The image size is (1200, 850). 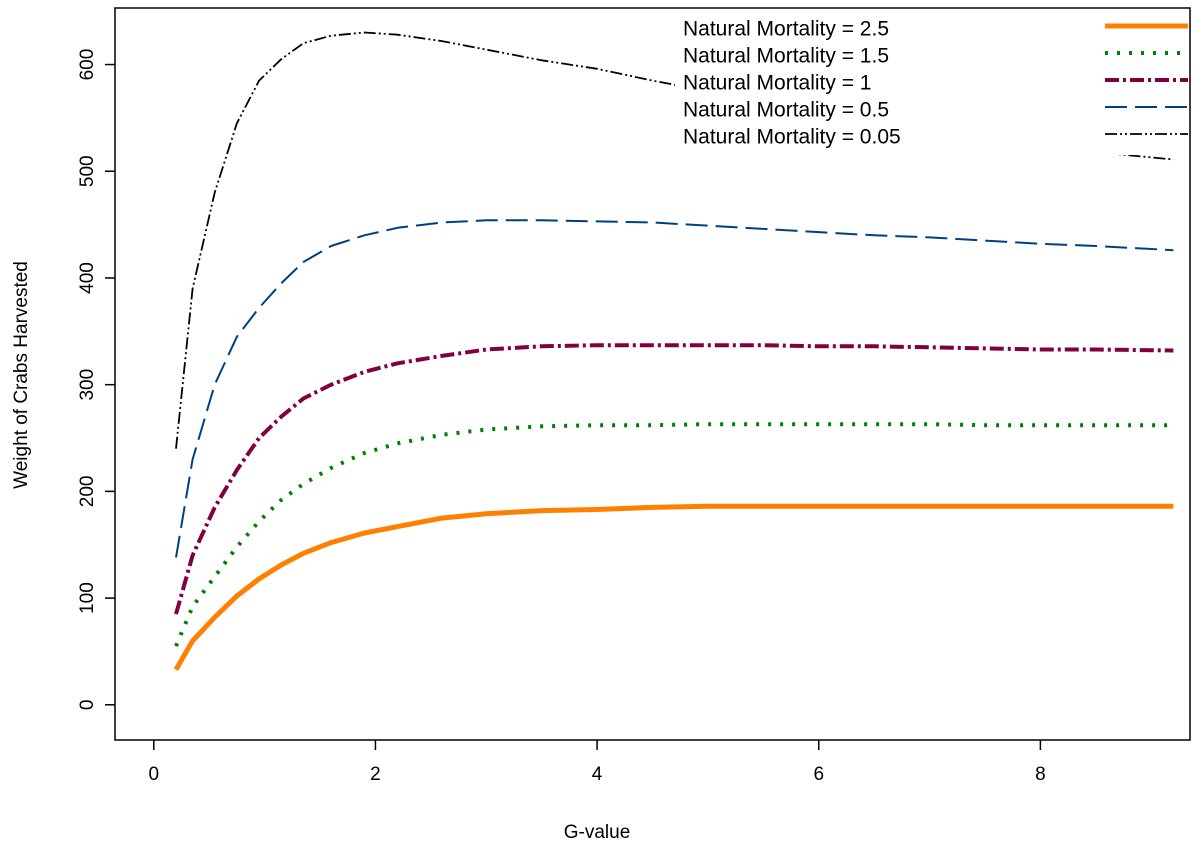 What do you see at coordinates (153, 774) in the screenshot?
I see `x-tick-label: 0` at bounding box center [153, 774].